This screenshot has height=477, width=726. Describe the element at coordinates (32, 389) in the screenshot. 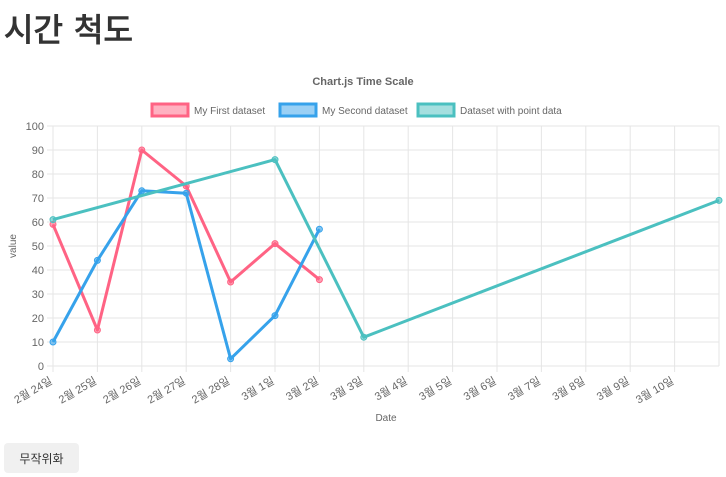

I see `x-tick-label: 2월 24일` at that location.